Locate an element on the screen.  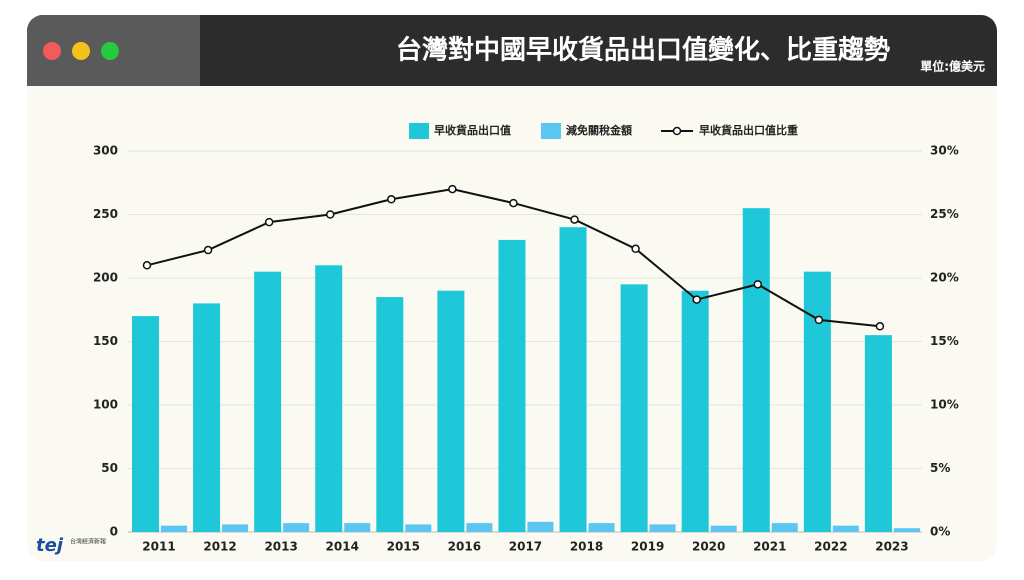
x-tick-label: 2020 is located at coordinates (708, 547).